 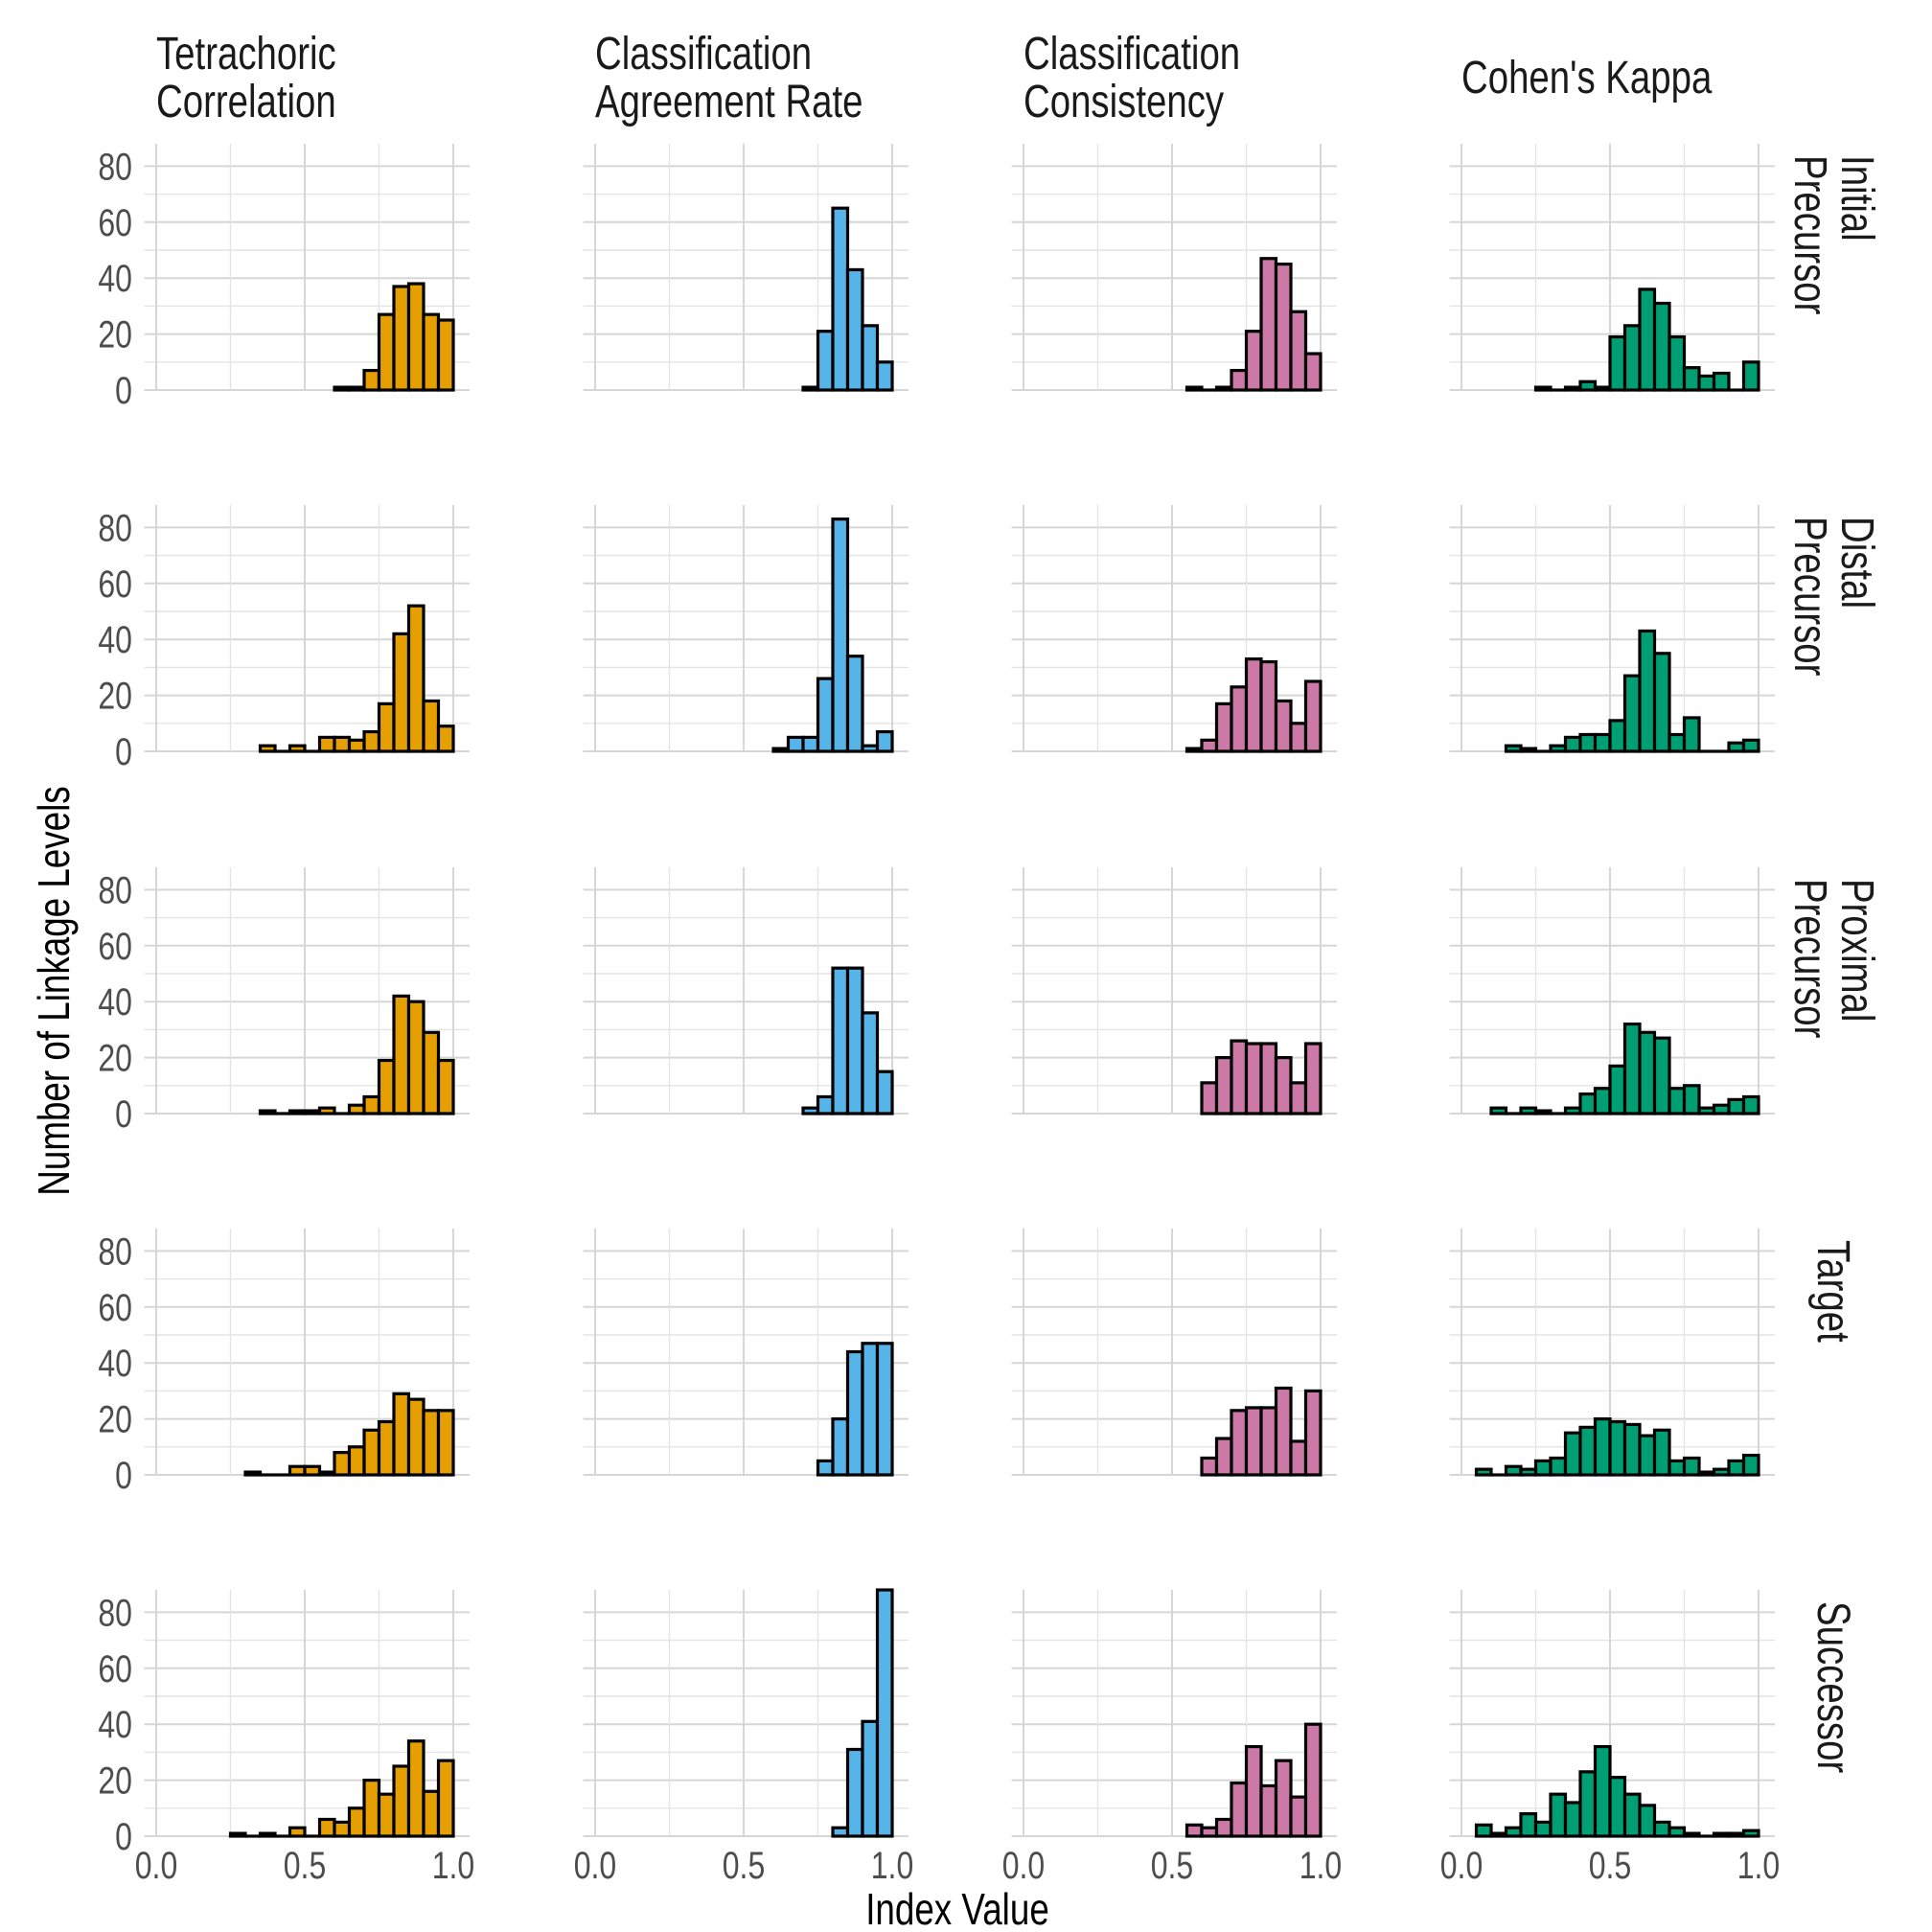 What do you see at coordinates (246, 102) in the screenshot?
I see `column-strip-label: Correlation` at bounding box center [246, 102].